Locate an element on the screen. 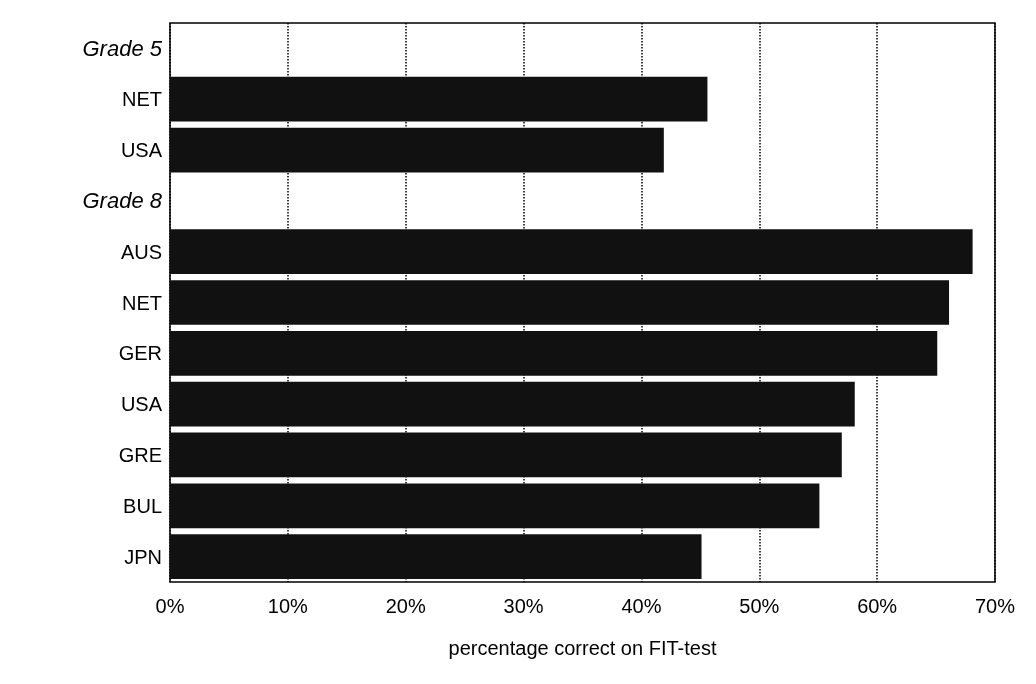 This screenshot has height=684, width=1036. x-tick-label: 40% is located at coordinates (641, 606).